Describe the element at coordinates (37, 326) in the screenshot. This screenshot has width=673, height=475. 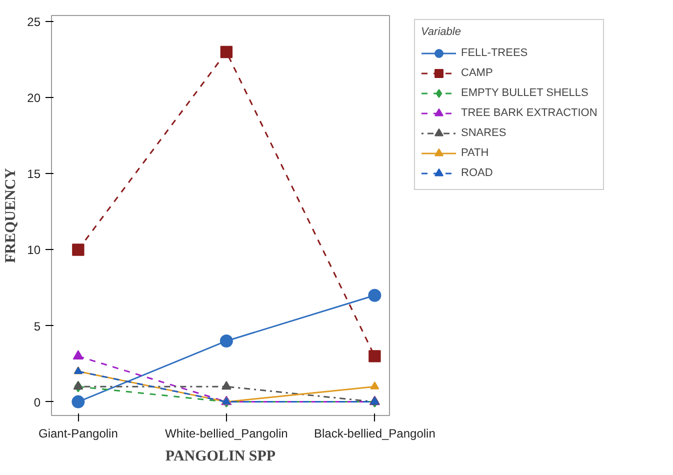
I see `y-tick-label: 5` at that location.